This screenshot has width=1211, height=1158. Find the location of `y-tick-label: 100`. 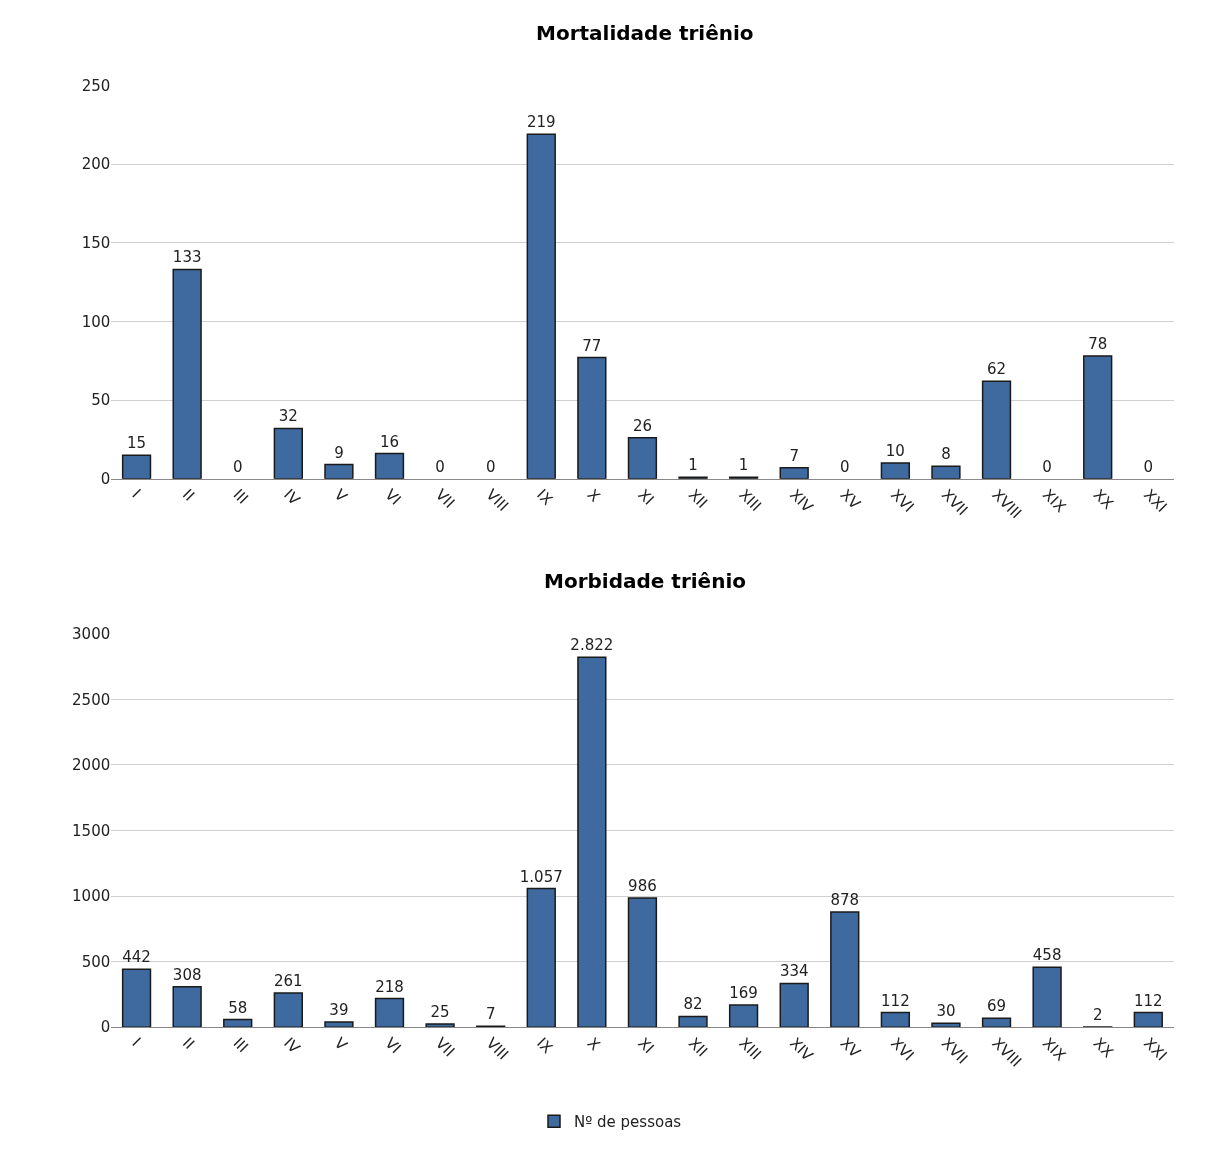

y-tick-label: 100 is located at coordinates (96, 321).